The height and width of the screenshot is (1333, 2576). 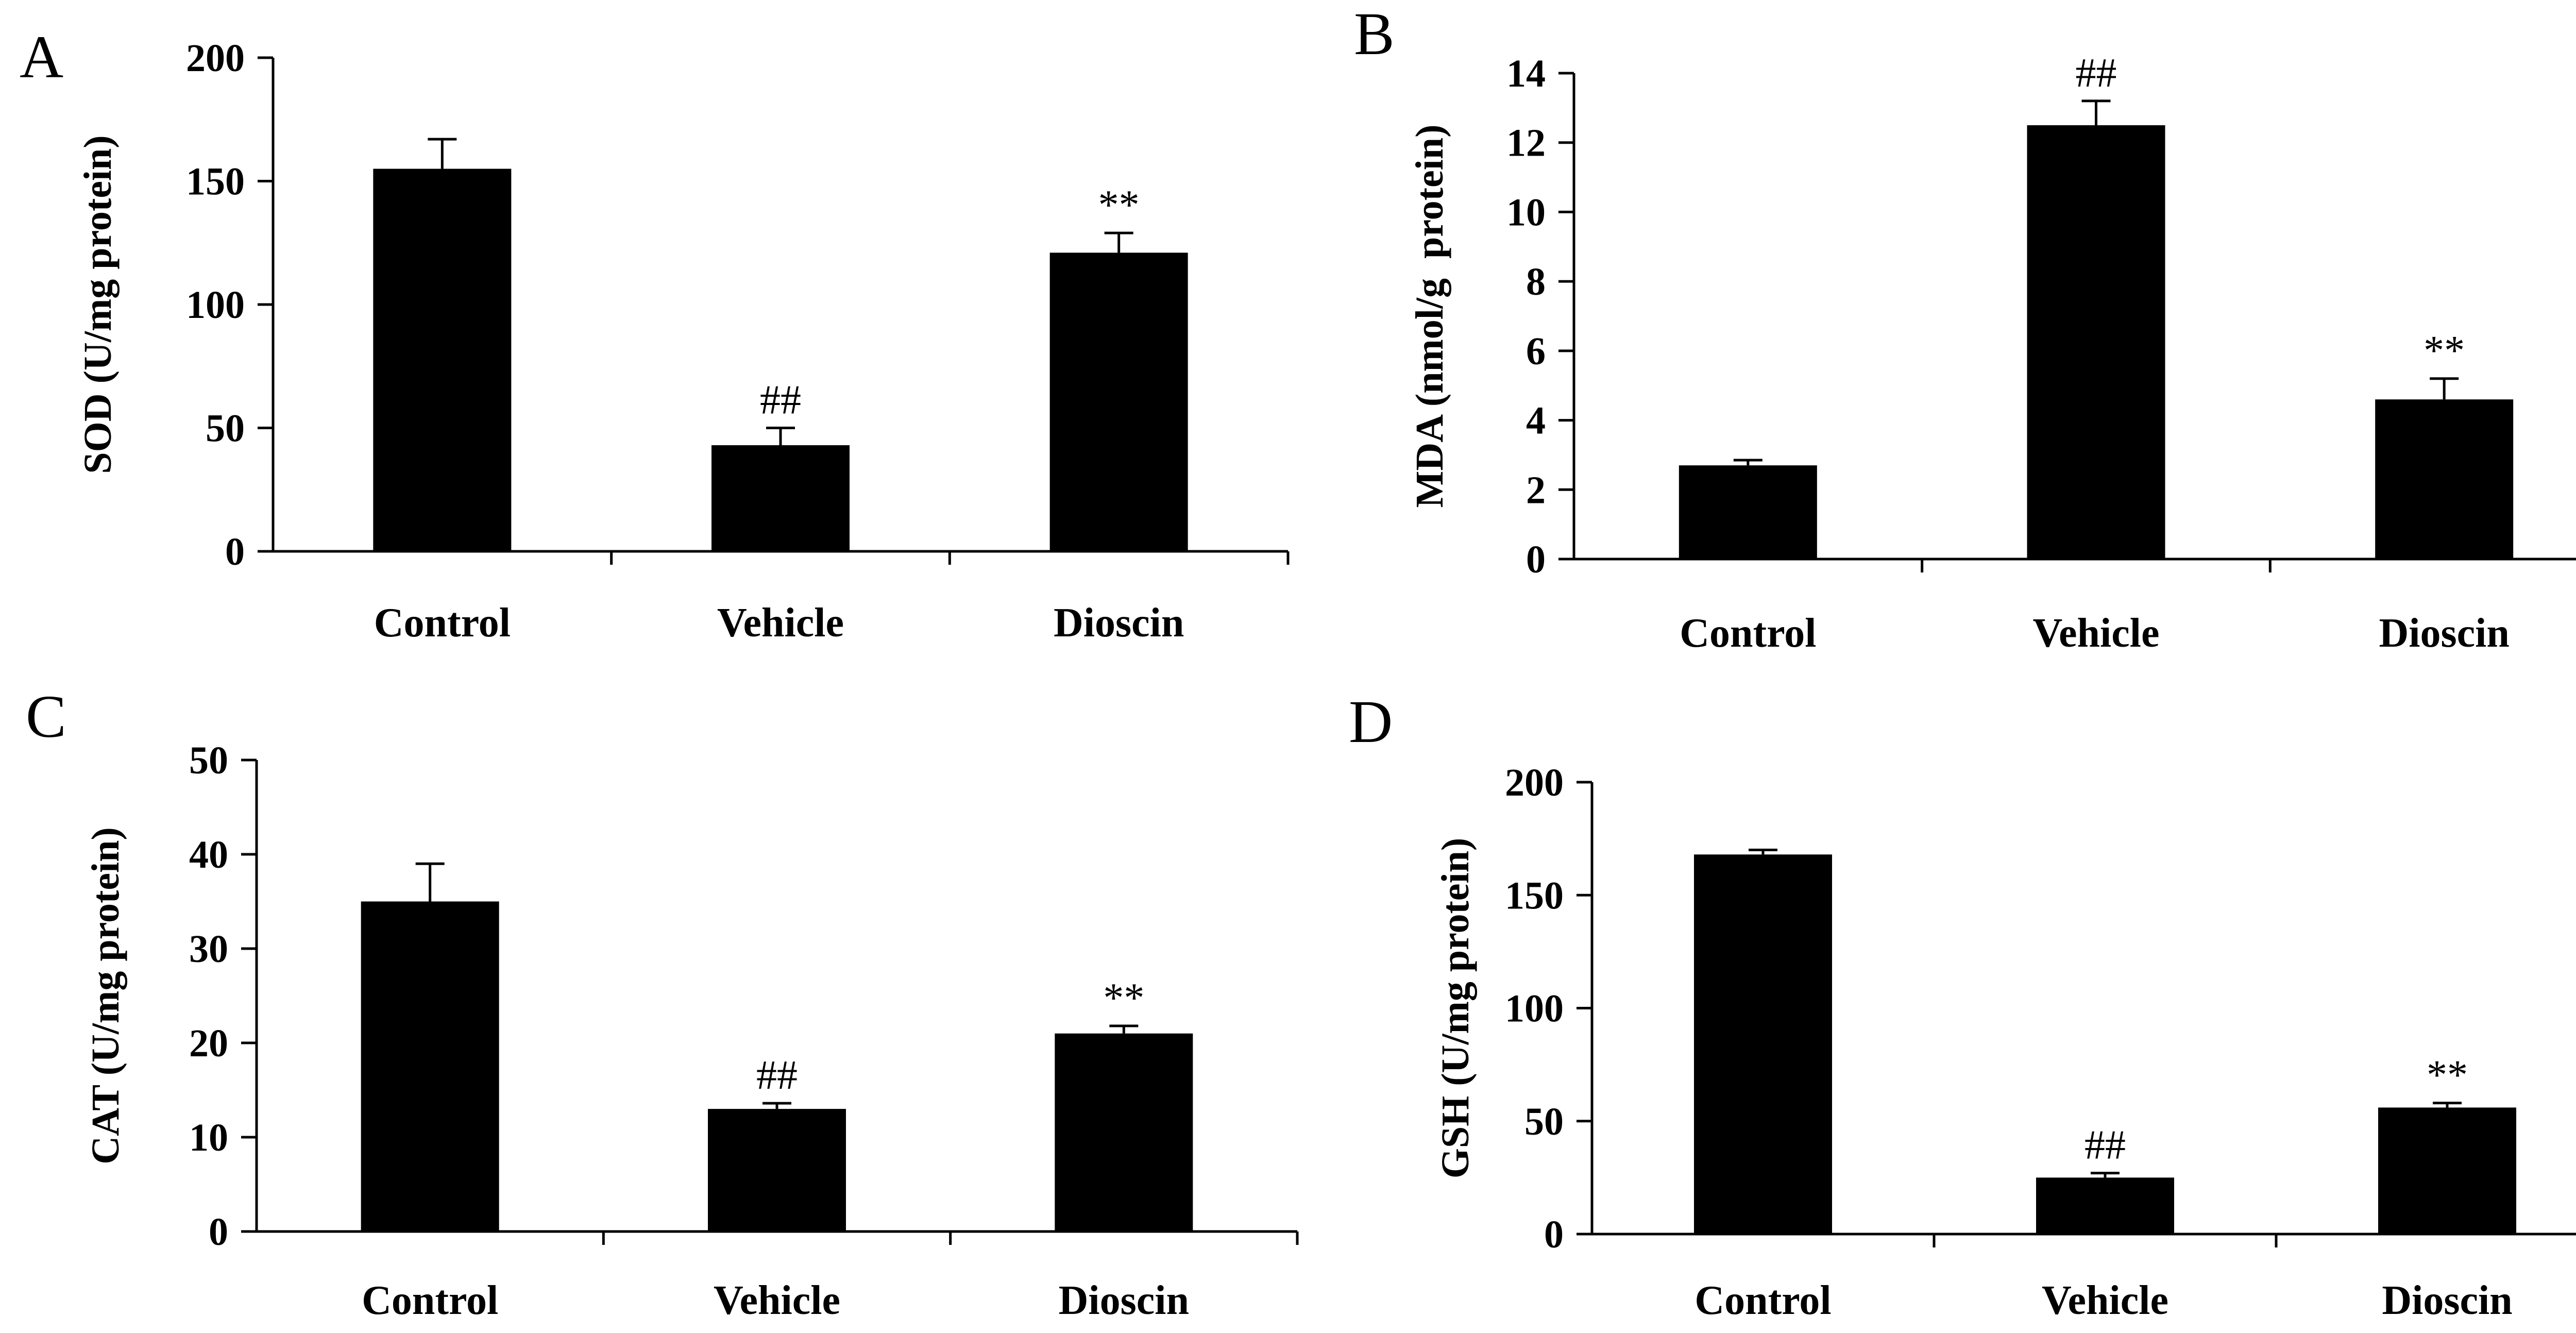 What do you see at coordinates (2096, 342) in the screenshot?
I see `panel-b-bar-vehicle` at bounding box center [2096, 342].